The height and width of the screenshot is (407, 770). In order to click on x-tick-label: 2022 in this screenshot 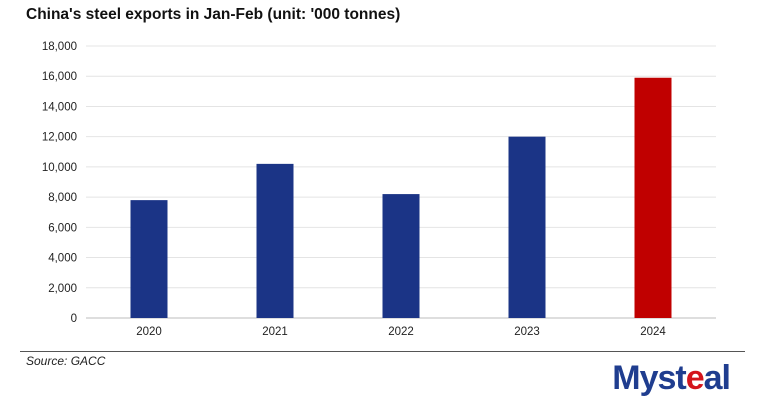, I will do `click(401, 332)`.